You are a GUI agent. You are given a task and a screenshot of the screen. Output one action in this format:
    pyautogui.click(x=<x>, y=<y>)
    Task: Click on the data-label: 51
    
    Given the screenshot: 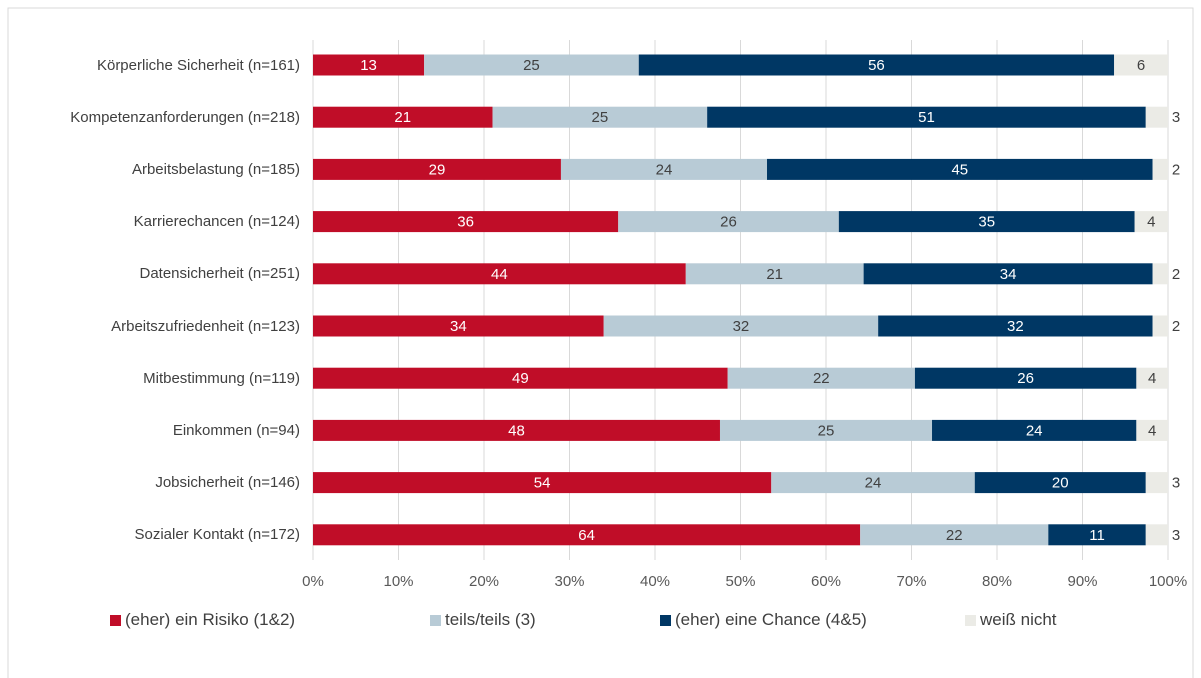 What is the action you would take?
    pyautogui.click(x=926, y=117)
    